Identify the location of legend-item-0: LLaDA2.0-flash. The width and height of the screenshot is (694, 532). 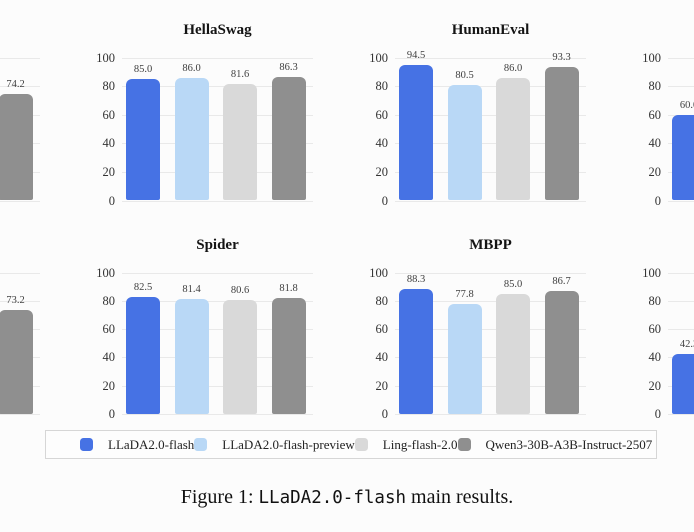
(137, 445).